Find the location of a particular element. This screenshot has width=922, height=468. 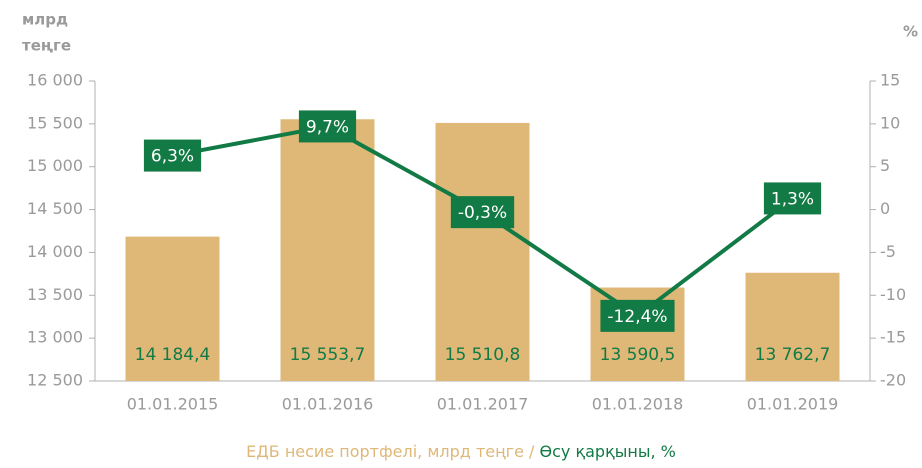

x-tick-label: 01.01.2019 is located at coordinates (793, 404).